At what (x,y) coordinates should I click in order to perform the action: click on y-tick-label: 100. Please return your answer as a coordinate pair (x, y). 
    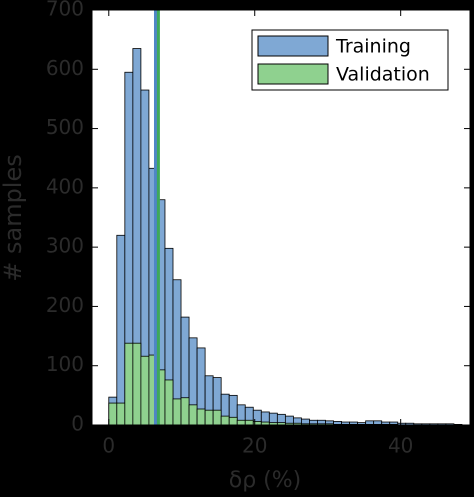
    Looking at the image, I should click on (65, 364).